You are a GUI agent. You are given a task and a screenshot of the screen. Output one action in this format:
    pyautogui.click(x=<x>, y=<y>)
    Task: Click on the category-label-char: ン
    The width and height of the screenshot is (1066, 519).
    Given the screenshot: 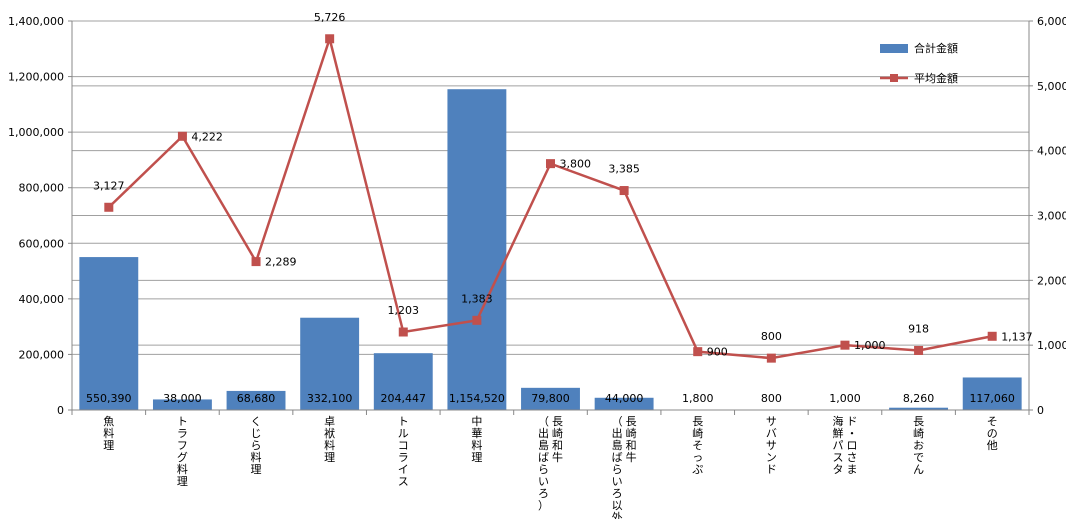 What is the action you would take?
    pyautogui.click(x=771, y=457)
    